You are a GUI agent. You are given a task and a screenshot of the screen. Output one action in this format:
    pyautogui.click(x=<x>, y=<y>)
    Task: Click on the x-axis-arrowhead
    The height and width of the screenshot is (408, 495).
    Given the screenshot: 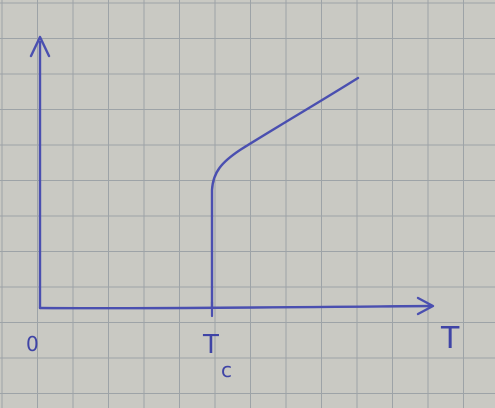 What is the action you would take?
    pyautogui.click(x=425, y=306)
    